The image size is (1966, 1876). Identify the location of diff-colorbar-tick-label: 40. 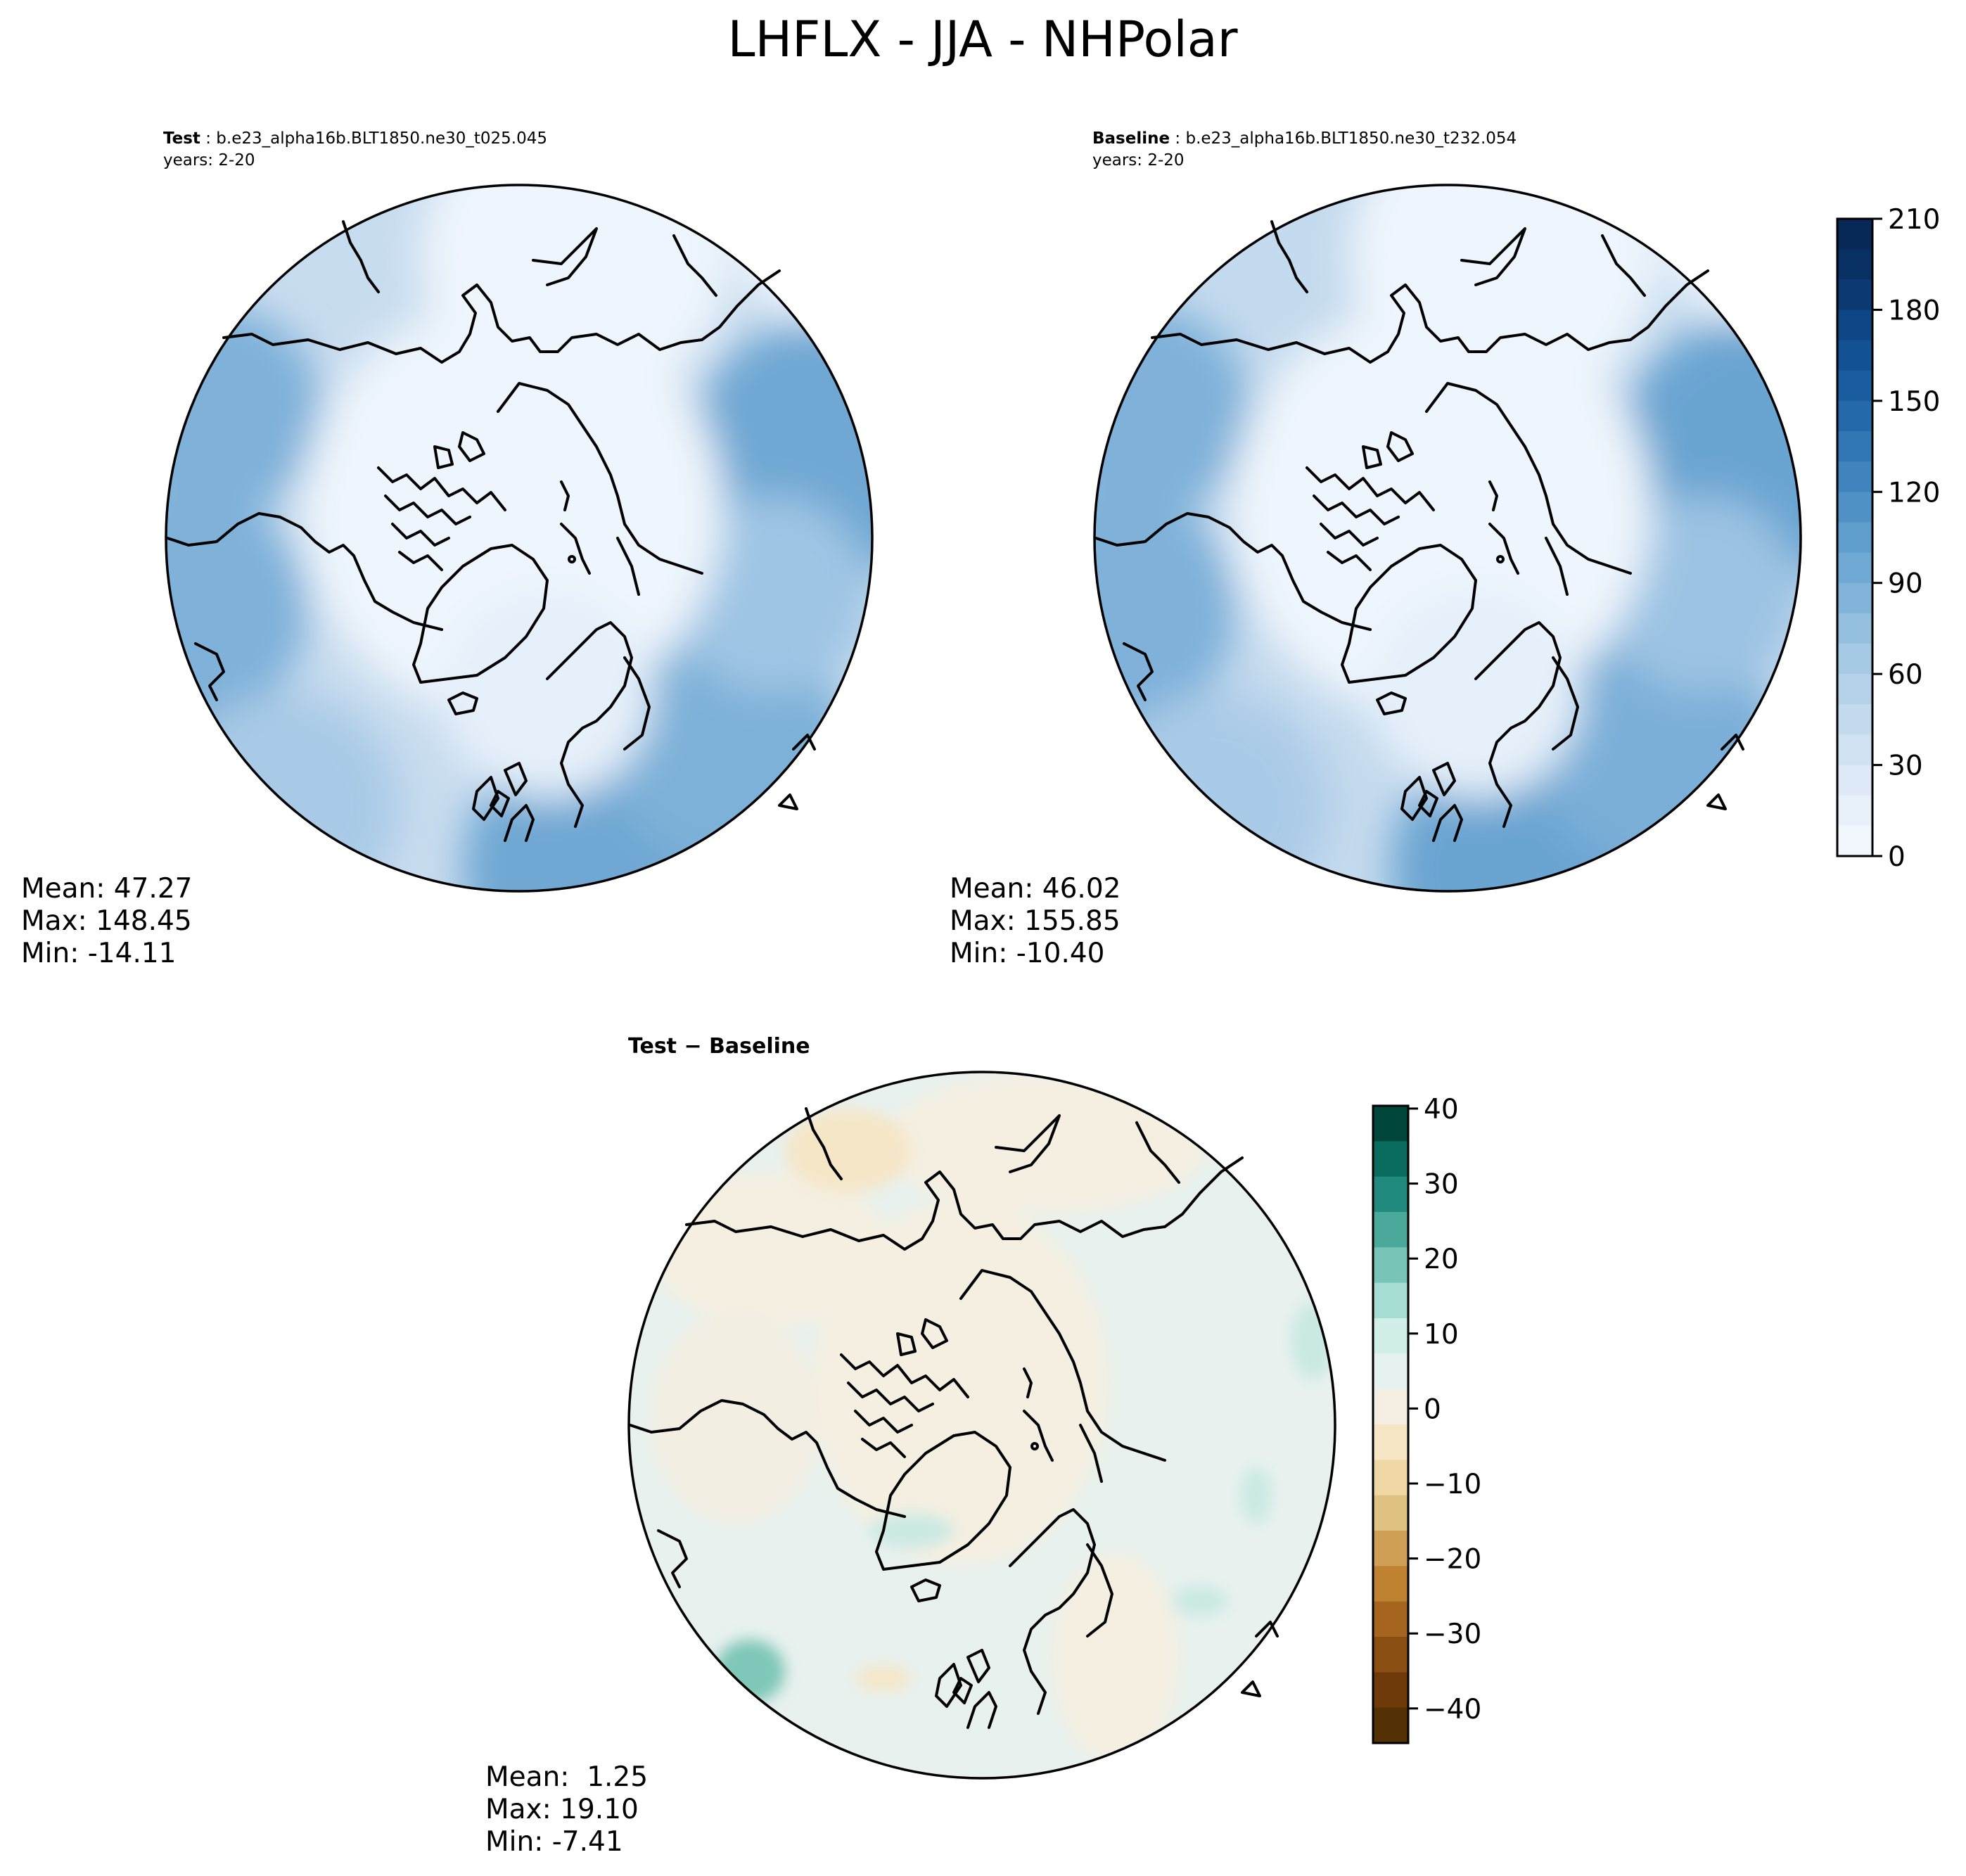
(1441, 1109).